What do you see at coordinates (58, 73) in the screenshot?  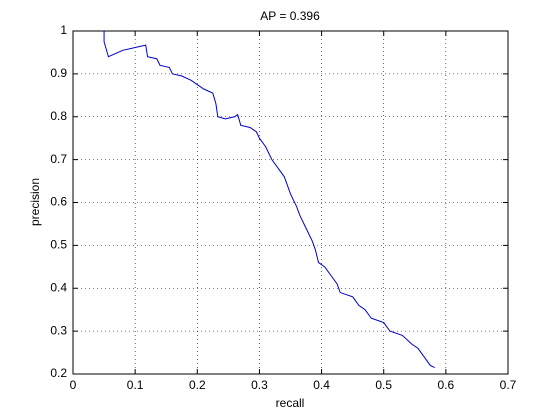 I see `y-tick-label: 0.9` at bounding box center [58, 73].